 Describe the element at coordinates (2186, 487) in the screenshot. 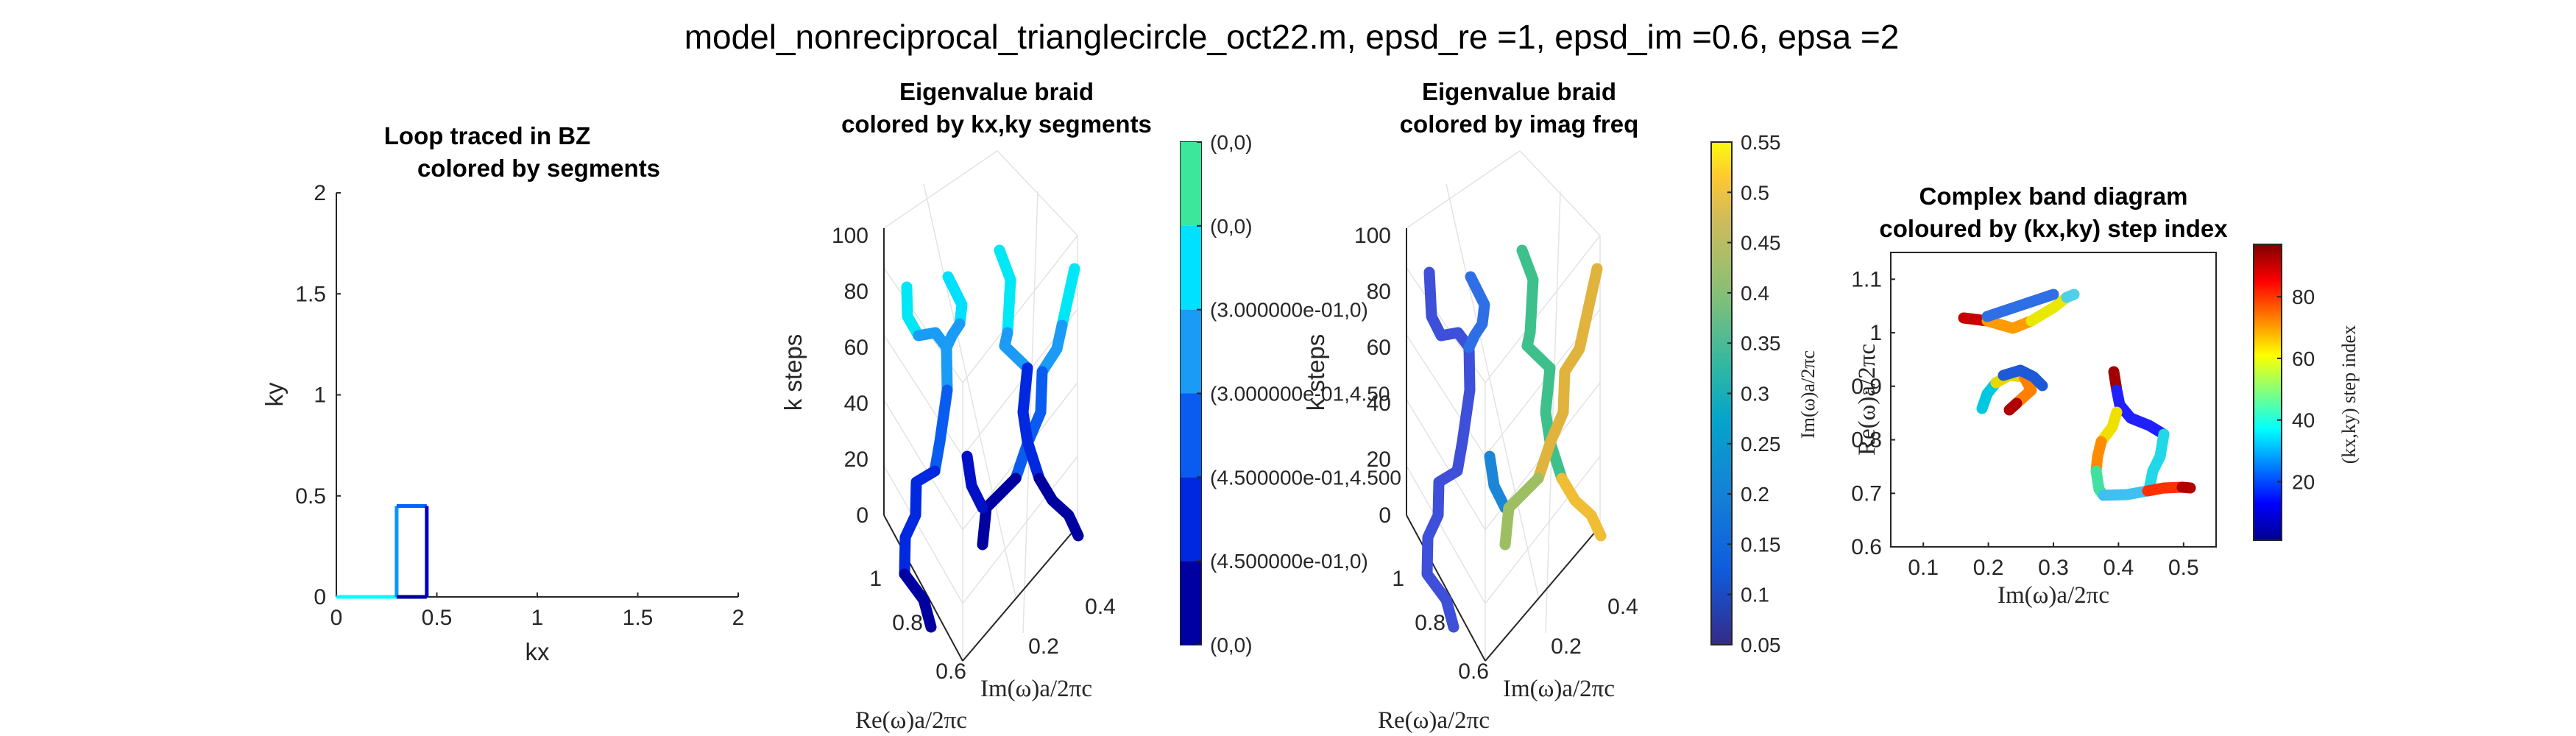

I see `band-curve-right-tail-dark` at that location.